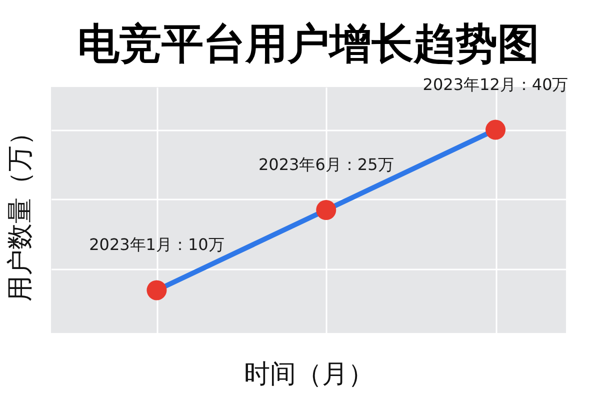  I want to click on data-label: 2023年6月：25万, so click(326, 164).